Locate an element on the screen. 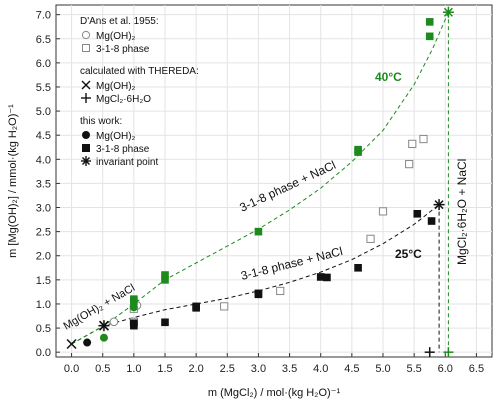 This screenshot has width=498, height=404. x-tick-label: 1.5 is located at coordinates (164, 369).